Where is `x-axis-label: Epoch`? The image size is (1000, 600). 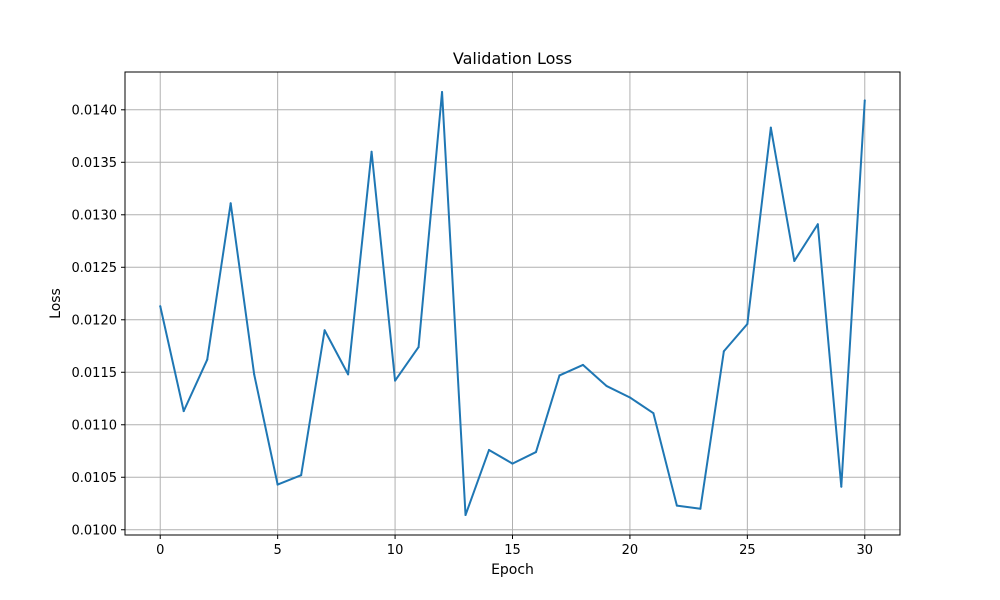 x-axis-label: Epoch is located at coordinates (512, 570).